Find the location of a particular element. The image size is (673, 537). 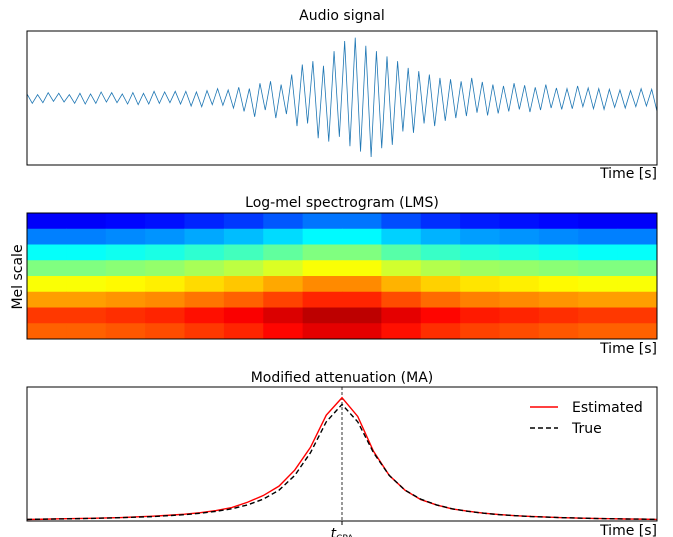

x-tick-label: tCPA is located at coordinates (343, 531).